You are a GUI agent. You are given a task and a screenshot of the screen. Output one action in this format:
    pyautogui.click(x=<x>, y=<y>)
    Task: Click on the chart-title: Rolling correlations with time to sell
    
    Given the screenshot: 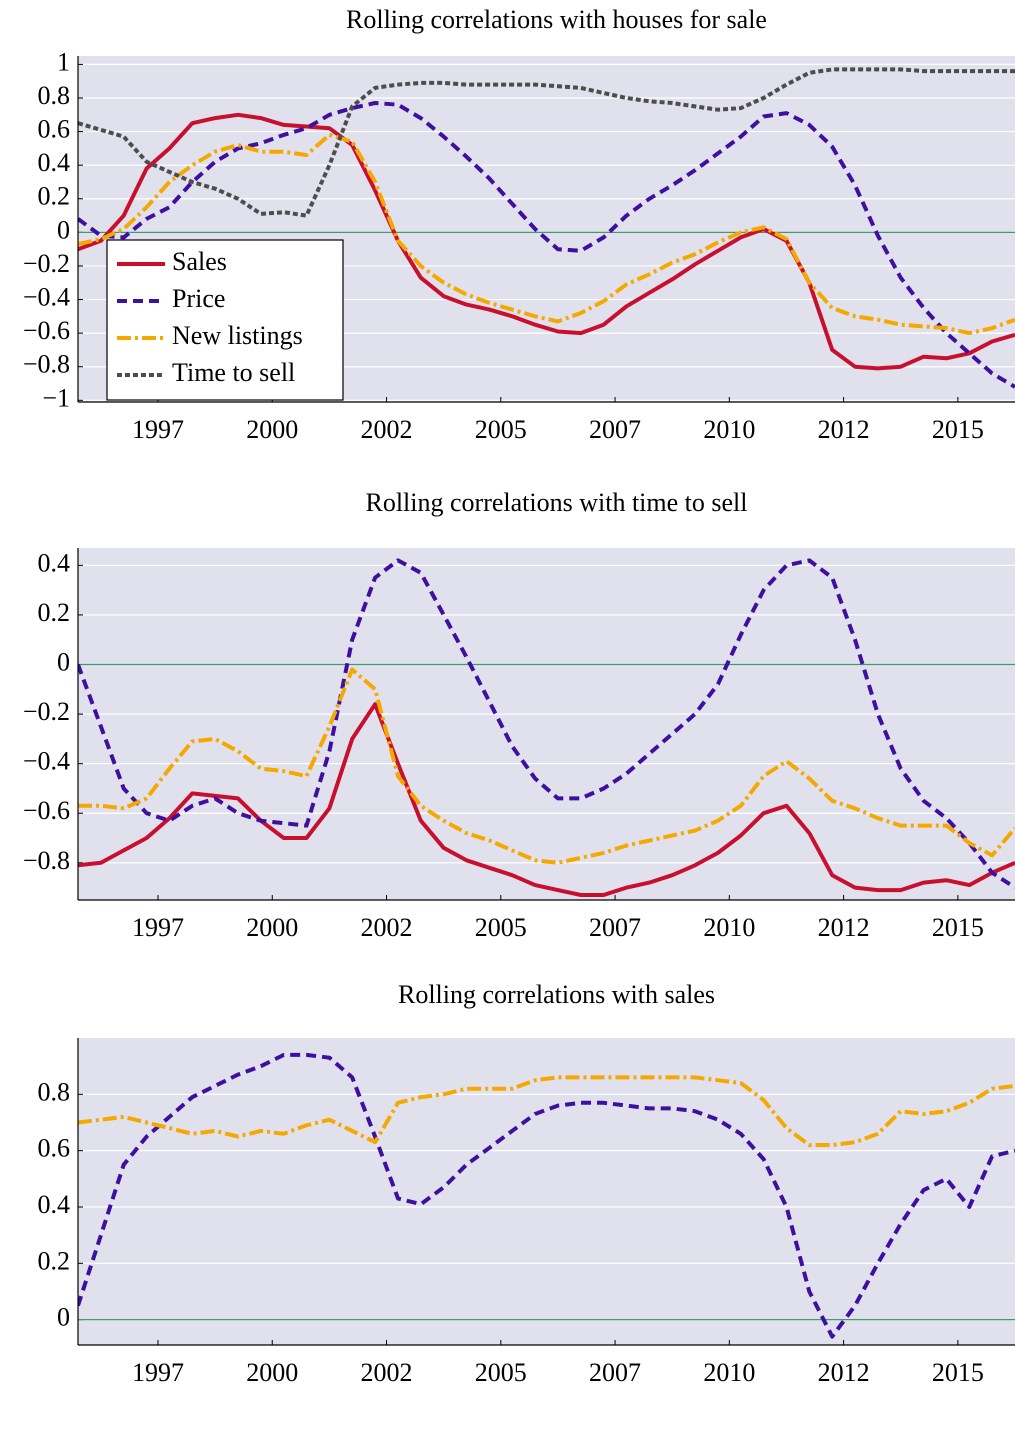 What is the action you would take?
    pyautogui.click(x=556, y=502)
    